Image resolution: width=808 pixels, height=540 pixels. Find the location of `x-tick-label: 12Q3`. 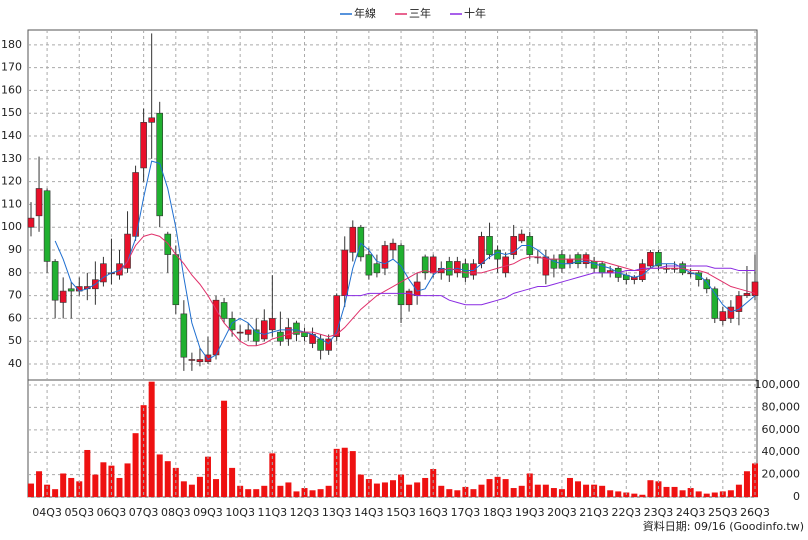

x-tick-label: 12Q3 is located at coordinates (305, 512).